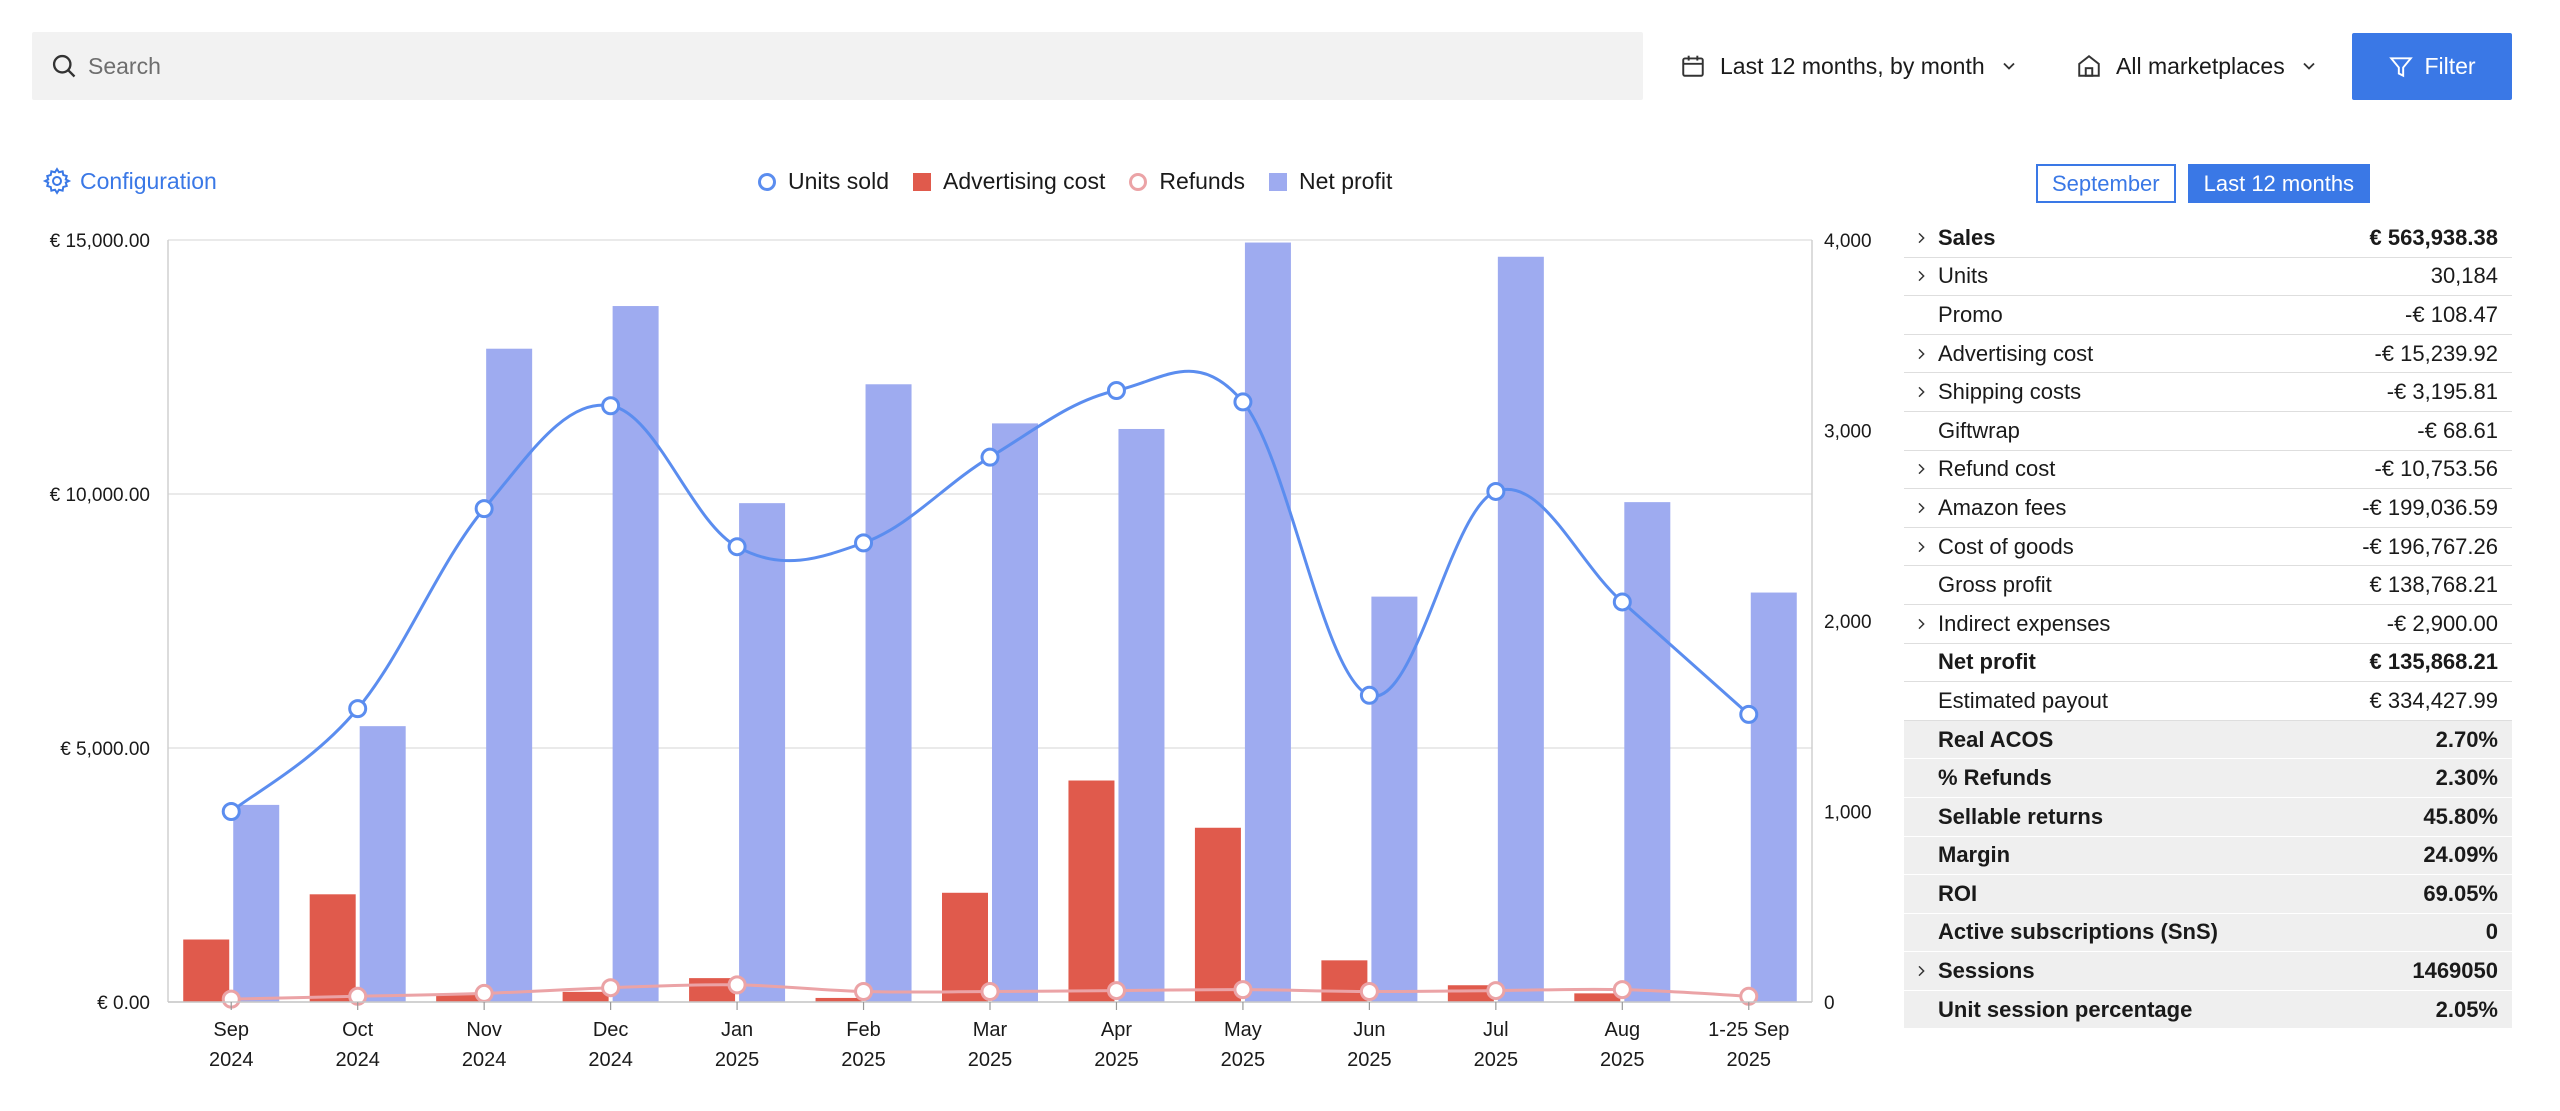  Describe the element at coordinates (1346, 181) in the screenshot. I see `legend-label: Net profit` at that location.